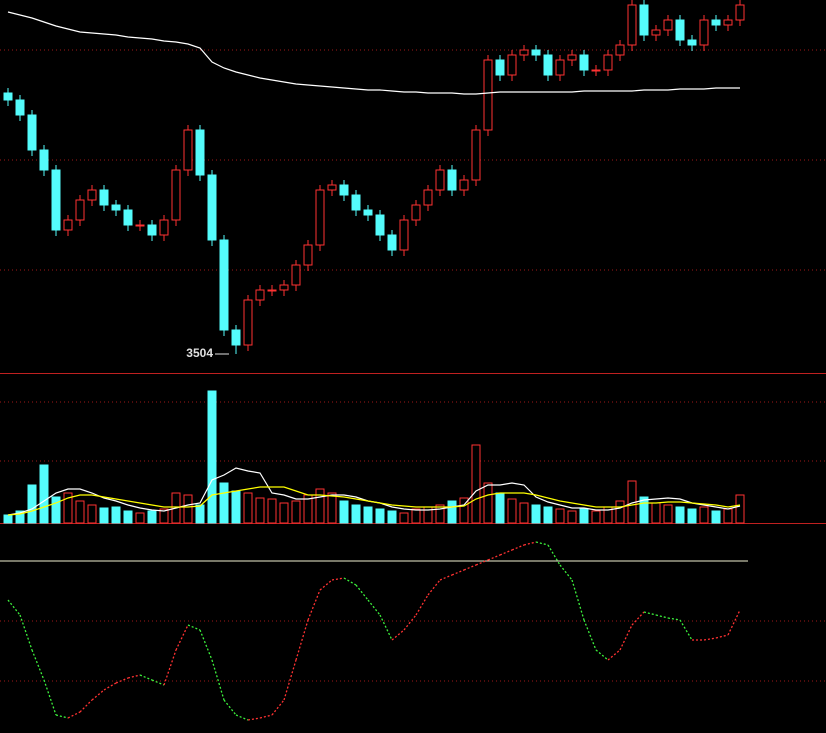 The image size is (826, 733). Describe the element at coordinates (373, 53) in the screenshot. I see `moving-average` at that location.